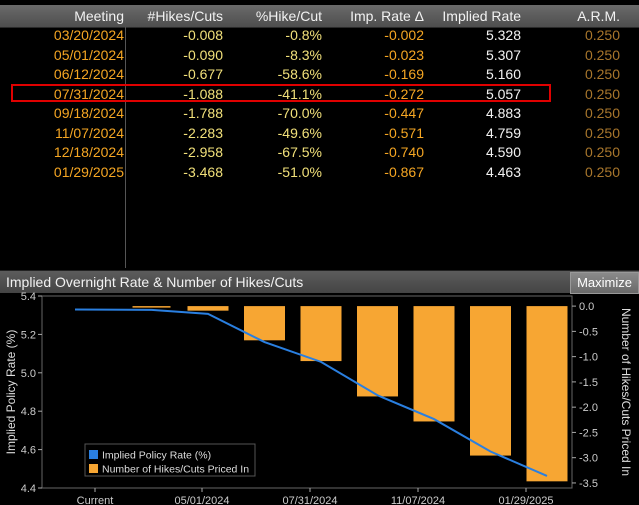 Image resolution: width=639 pixels, height=505 pixels. I want to click on right-axis-title: Number of Hikes/Cuts Priced In, so click(626, 392).